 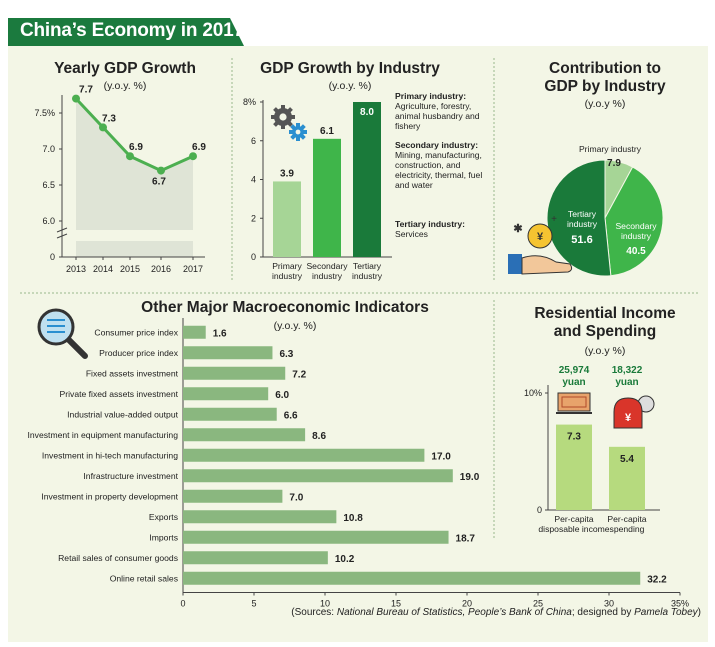 I want to click on legend-tertiary-heading: Tertiary industry:, so click(x=430, y=224).